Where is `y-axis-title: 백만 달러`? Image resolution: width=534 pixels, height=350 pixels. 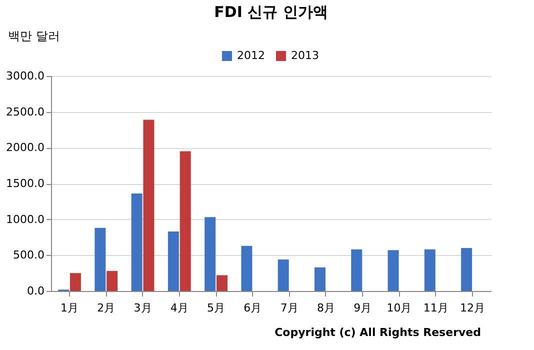
y-axis-title: 백만 달러 is located at coordinates (34, 36).